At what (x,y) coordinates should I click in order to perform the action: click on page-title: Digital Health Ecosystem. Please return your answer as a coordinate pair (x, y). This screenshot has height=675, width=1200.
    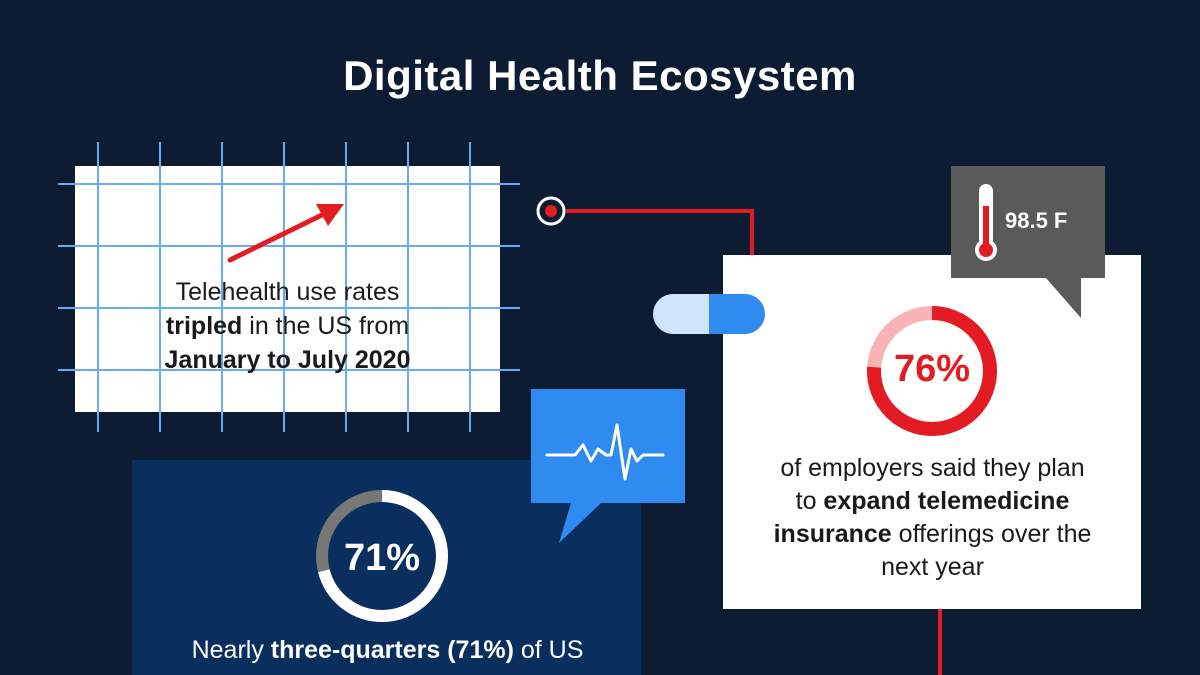
    Looking at the image, I should click on (600, 75).